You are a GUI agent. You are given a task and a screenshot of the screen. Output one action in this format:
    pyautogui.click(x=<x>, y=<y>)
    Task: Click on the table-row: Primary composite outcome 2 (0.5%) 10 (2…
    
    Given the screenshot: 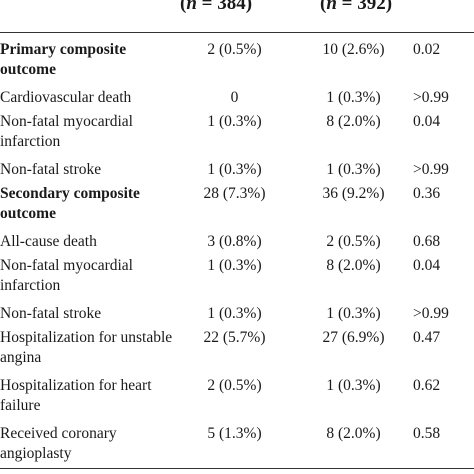 What is the action you would take?
    pyautogui.click(x=237, y=64)
    